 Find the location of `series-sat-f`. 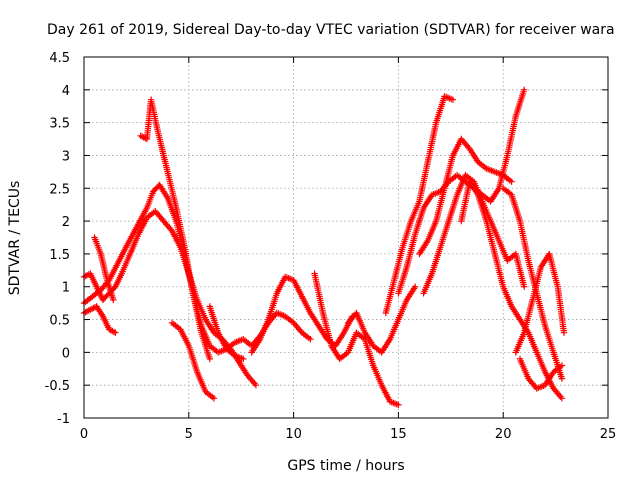

series-sat-f is located at coordinates (193, 360).